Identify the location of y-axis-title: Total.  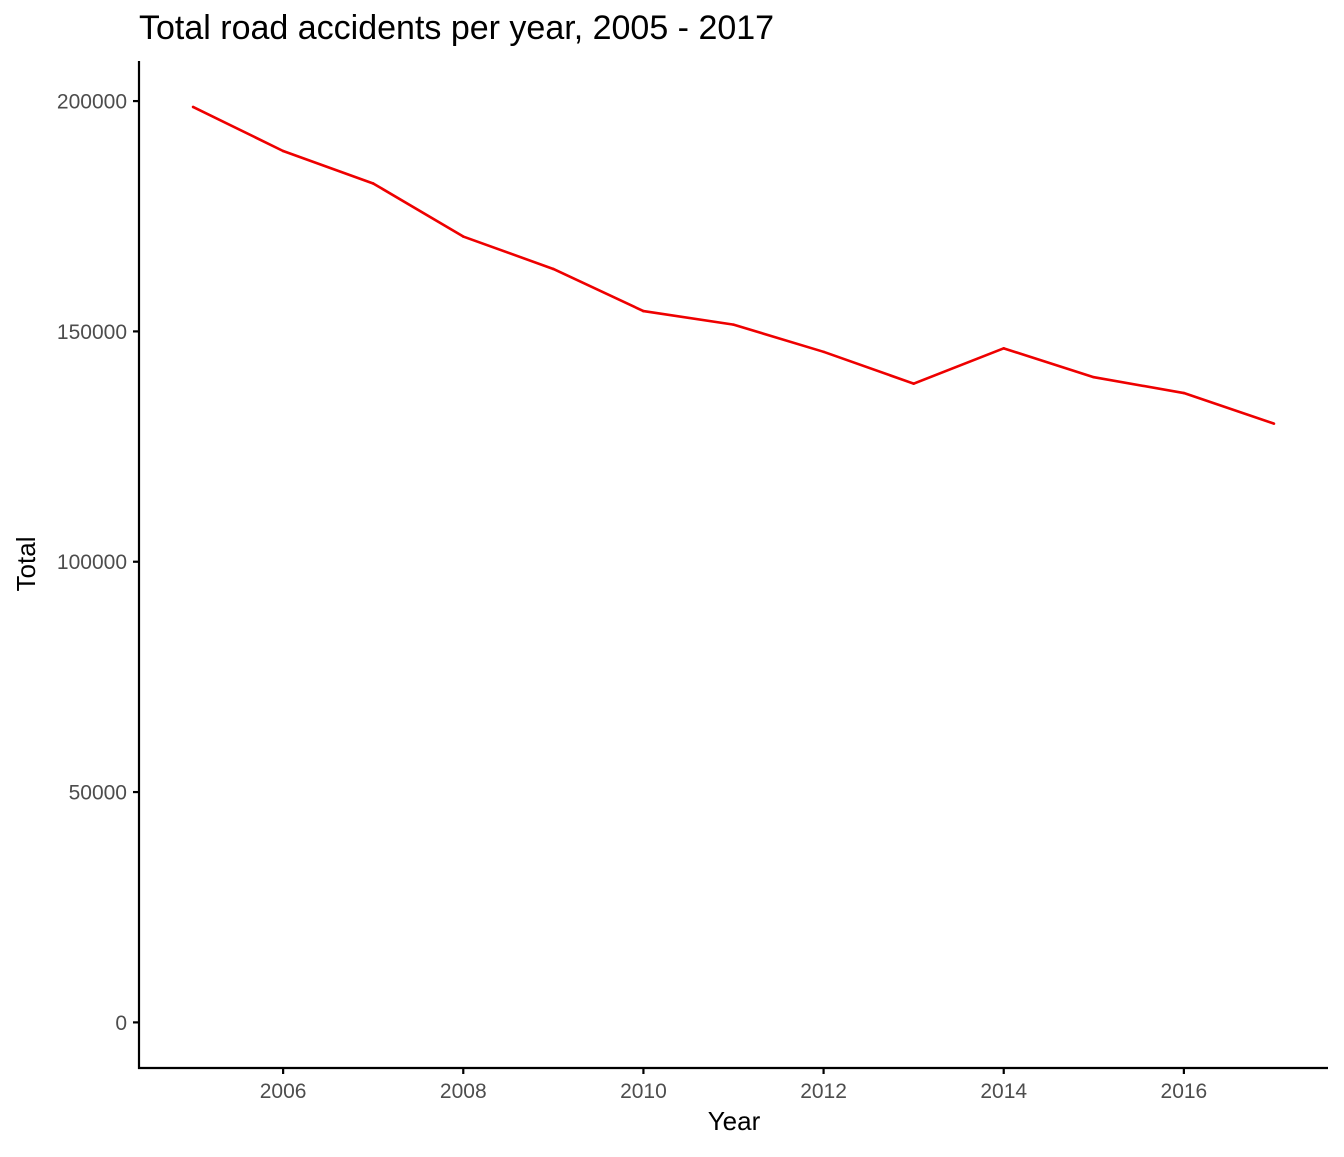
(26, 564).